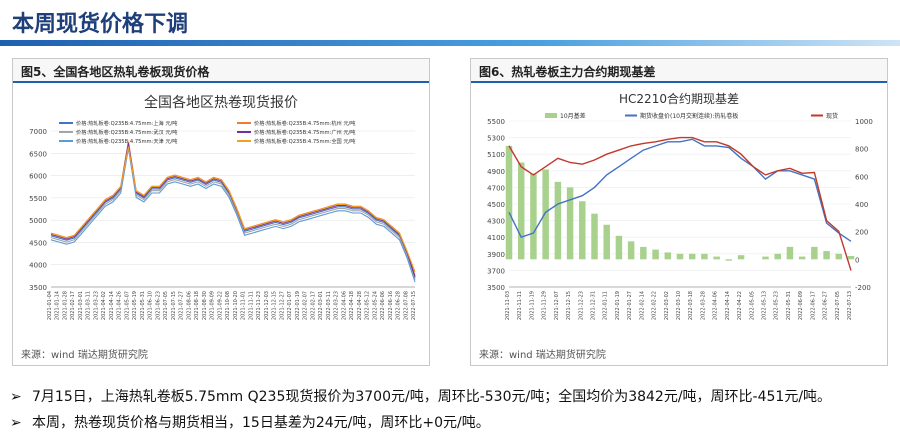  What do you see at coordinates (58, 305) in the screenshot?
I see `x-tick-label: 2021-01-14` at bounding box center [58, 305].